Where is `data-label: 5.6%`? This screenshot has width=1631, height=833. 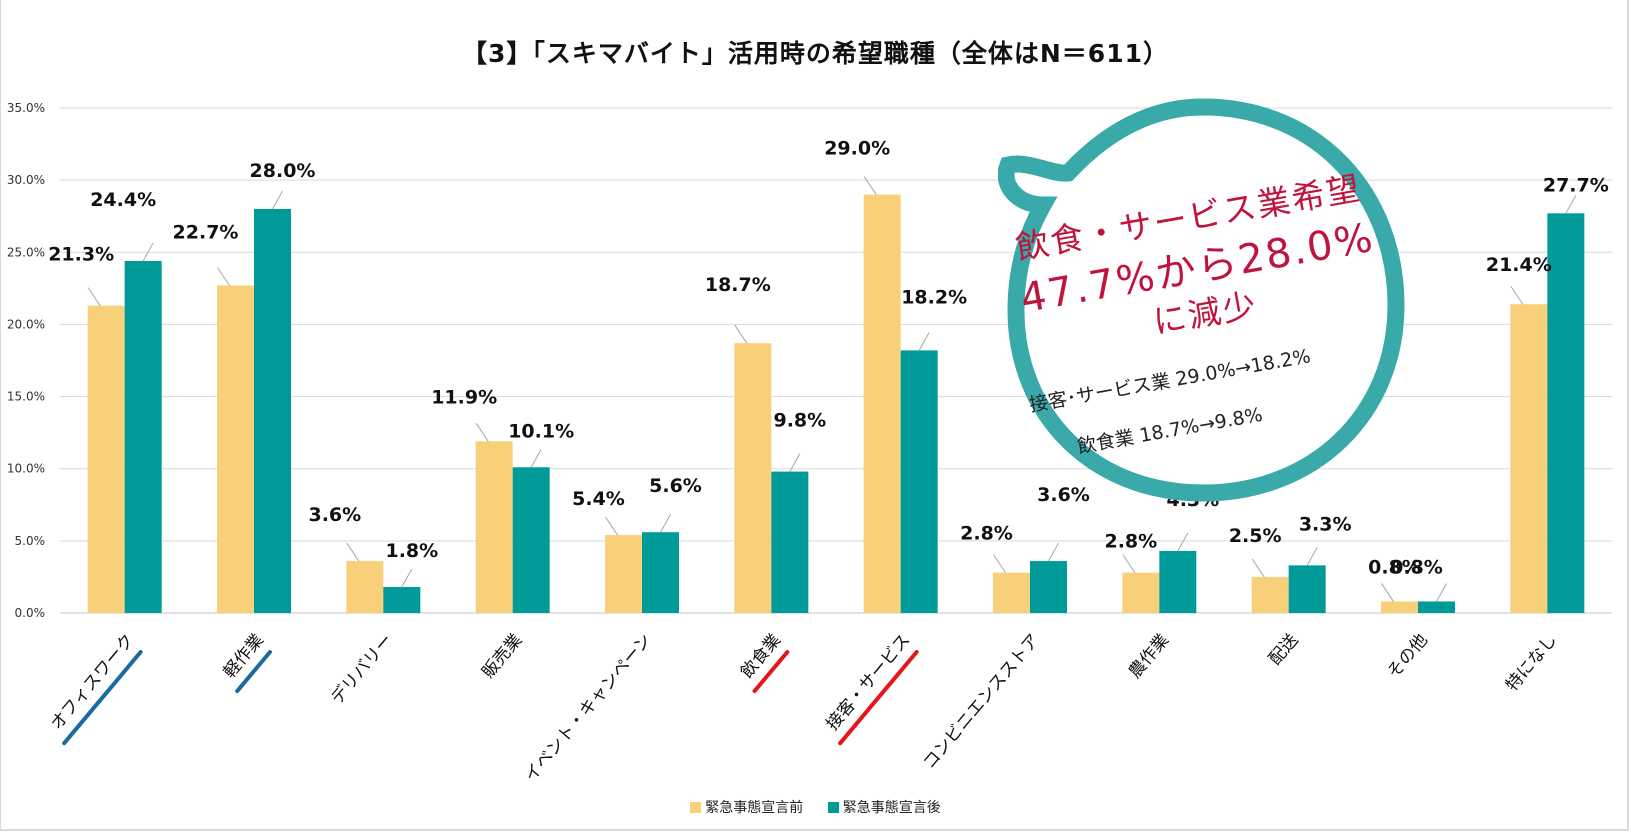
data-label: 5.6% is located at coordinates (675, 486).